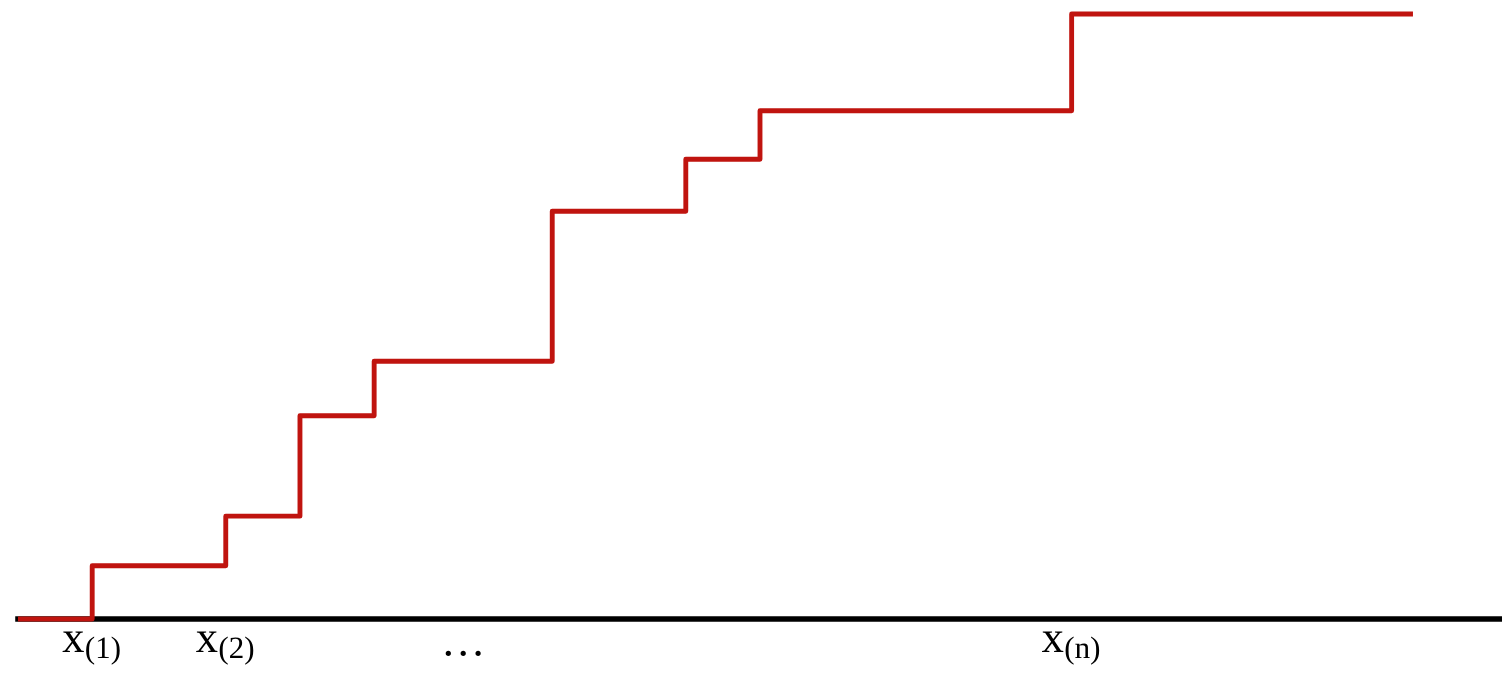 This screenshot has width=1502, height=682. Describe the element at coordinates (1071, 648) in the screenshot. I see `x-tick-label: x$_{(n)}$` at that location.